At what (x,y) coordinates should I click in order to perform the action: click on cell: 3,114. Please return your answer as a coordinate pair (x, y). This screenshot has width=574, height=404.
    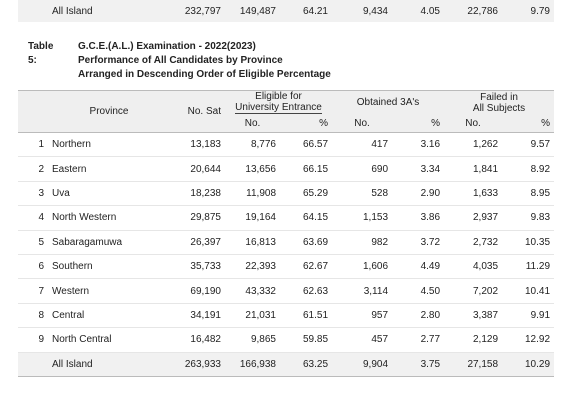
    Looking at the image, I should click on (362, 291).